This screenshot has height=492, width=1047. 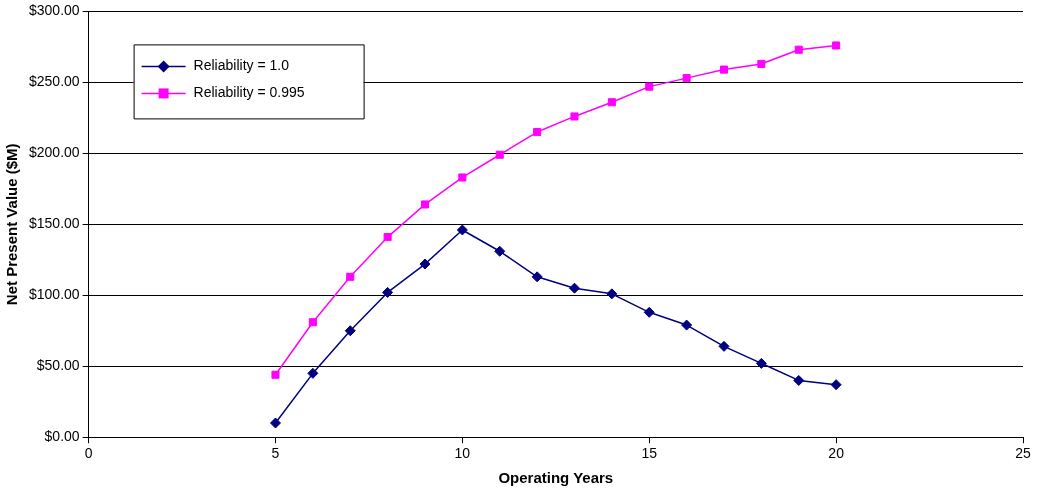 I want to click on x-tick-label: 20, so click(x=836, y=453).